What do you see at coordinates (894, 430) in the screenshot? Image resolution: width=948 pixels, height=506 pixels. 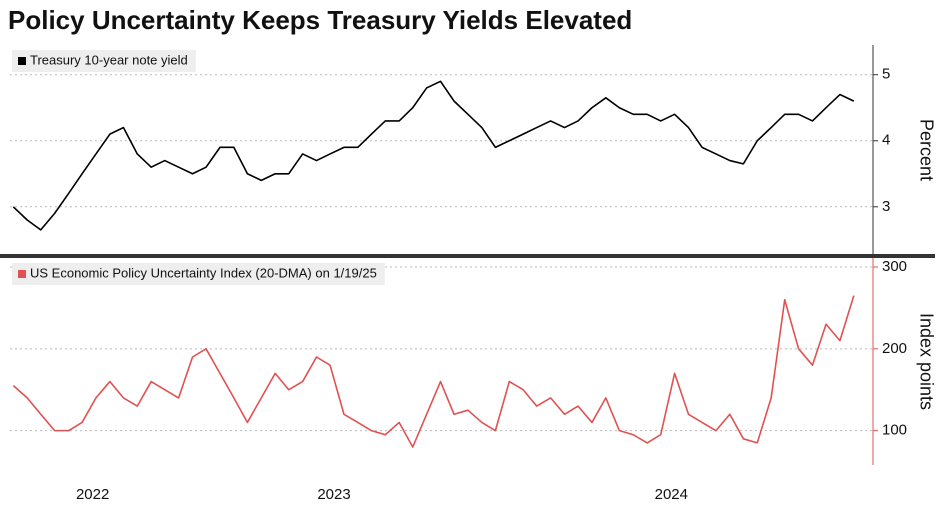 I see `y-tick-label: 100` at bounding box center [894, 430].